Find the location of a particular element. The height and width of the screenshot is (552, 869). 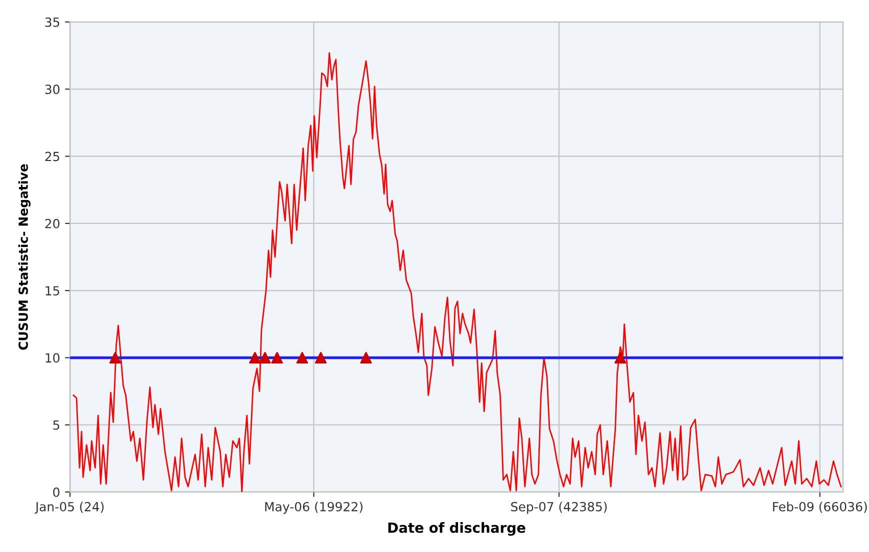

x-tick-label: May-06 (19922) is located at coordinates (313, 508).